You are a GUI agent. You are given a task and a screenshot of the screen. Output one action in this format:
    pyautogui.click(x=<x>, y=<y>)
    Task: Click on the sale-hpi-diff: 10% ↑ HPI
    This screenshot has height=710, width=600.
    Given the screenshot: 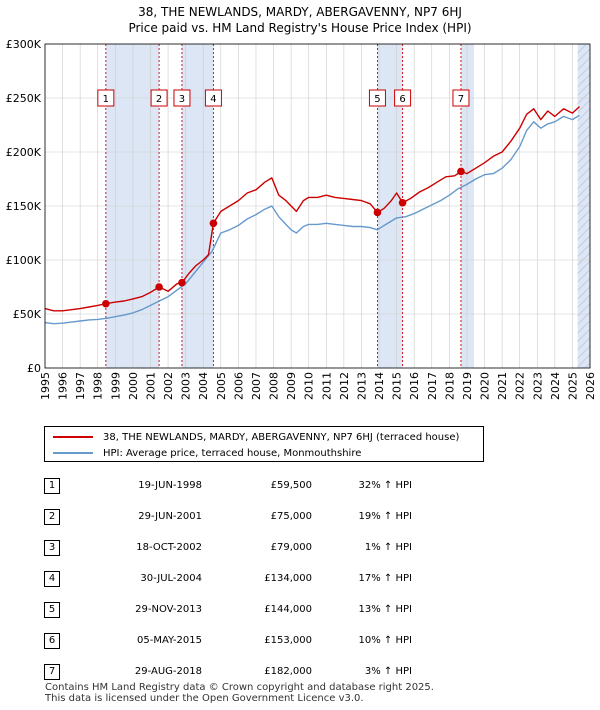 What is the action you would take?
    pyautogui.click(x=385, y=640)
    